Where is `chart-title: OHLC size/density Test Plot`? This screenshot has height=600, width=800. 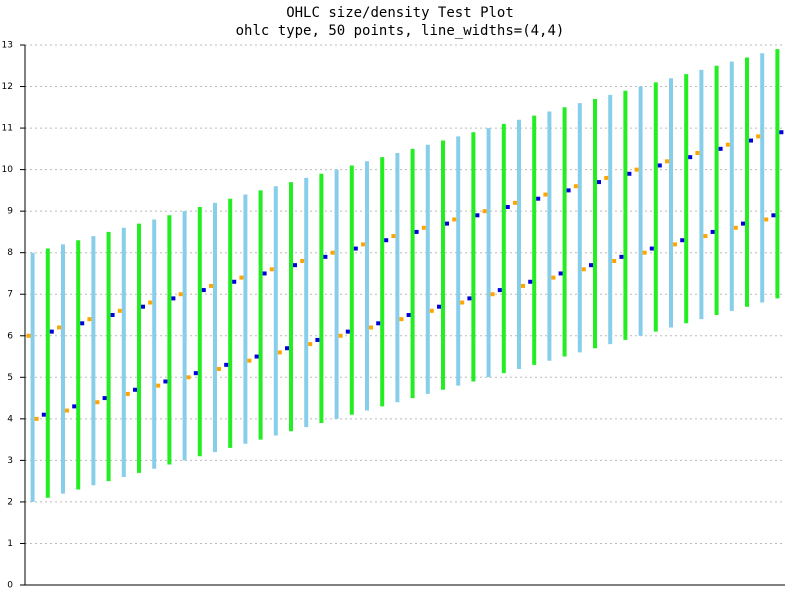 chart-title: OHLC size/density Test Plot is located at coordinates (400, 13).